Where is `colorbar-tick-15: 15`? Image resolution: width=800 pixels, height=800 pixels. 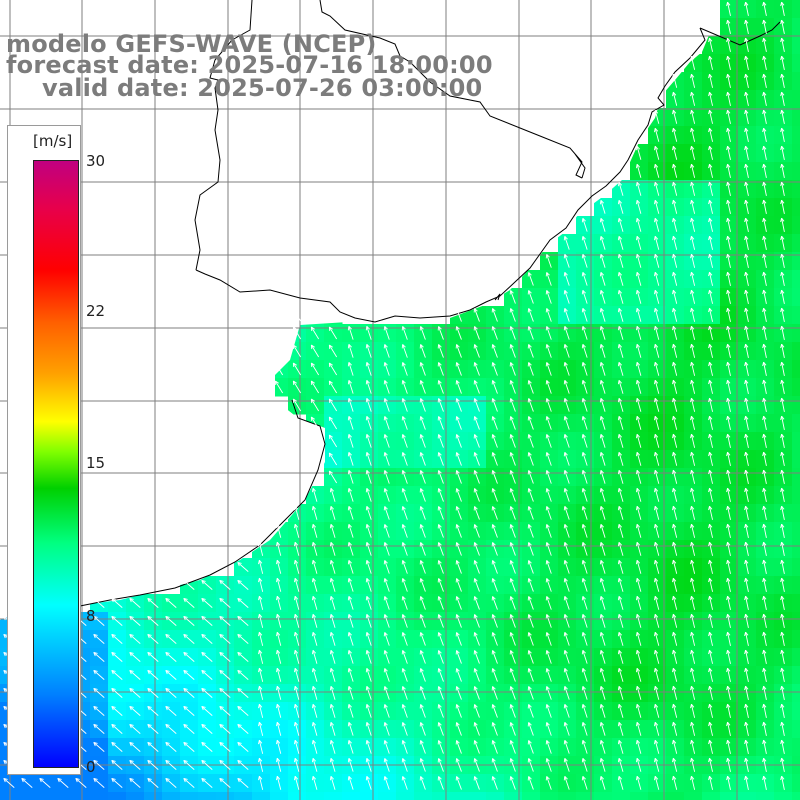 colorbar-tick-15: 15 is located at coordinates (96, 463).